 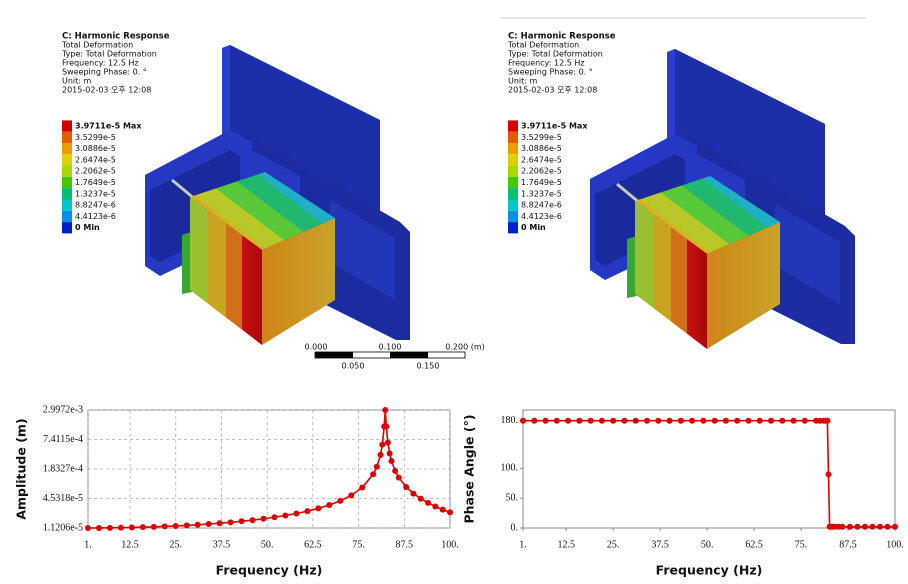 I want to click on scale-label: 0.150, so click(x=428, y=366).